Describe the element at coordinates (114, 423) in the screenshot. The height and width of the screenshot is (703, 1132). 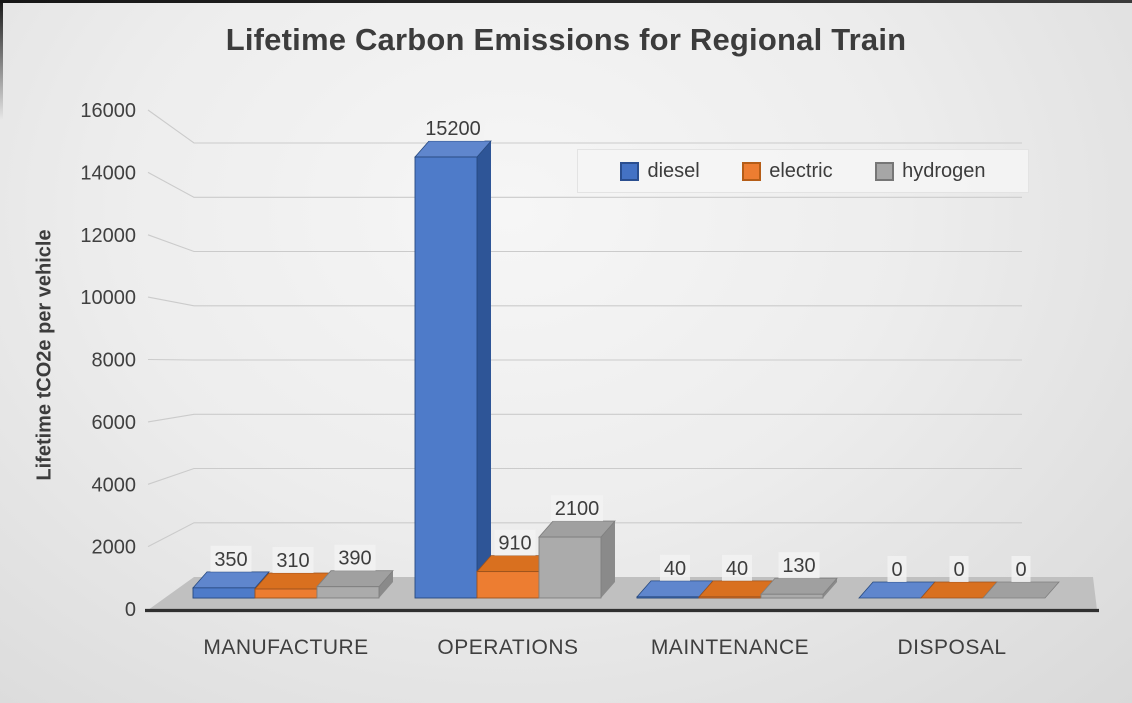
I see `y-tick-label: 6000` at that location.